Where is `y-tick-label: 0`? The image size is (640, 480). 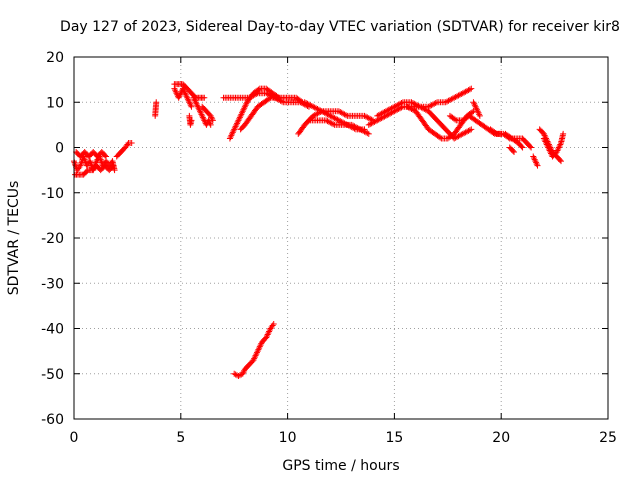 y-tick-label: 0 is located at coordinates (59, 149).